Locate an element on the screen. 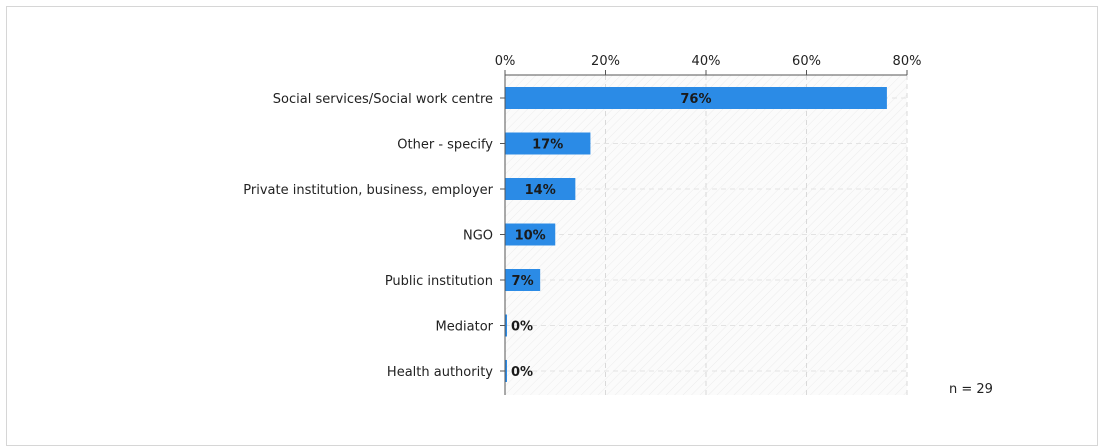 The width and height of the screenshot is (1106, 446). x-tick-label: 20% is located at coordinates (605, 61).